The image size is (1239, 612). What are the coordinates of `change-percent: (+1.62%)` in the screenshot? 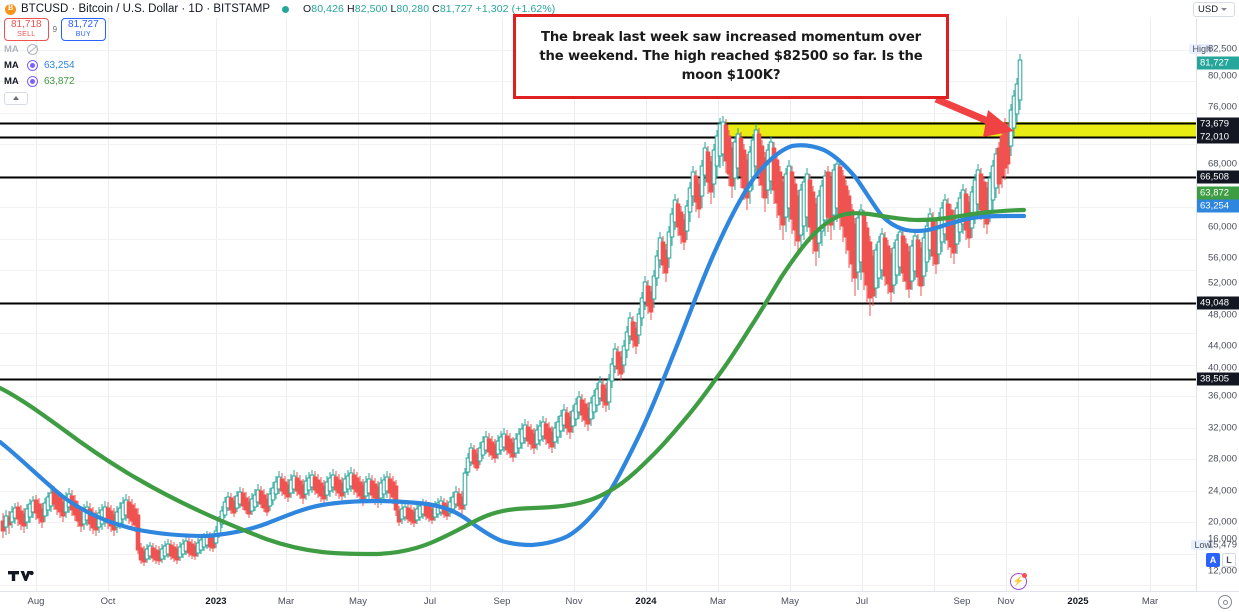 It's located at (533, 9).